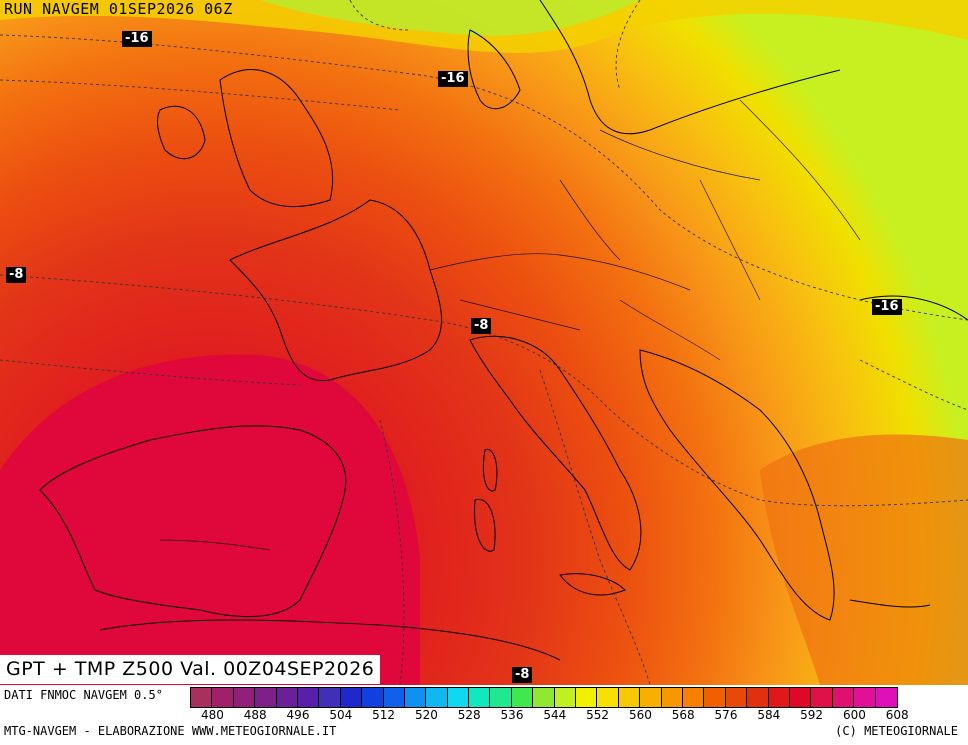 Image resolution: width=968 pixels, height=745 pixels. Describe the element at coordinates (298, 715) in the screenshot. I see `colorbar-tick-label: 496` at that location.